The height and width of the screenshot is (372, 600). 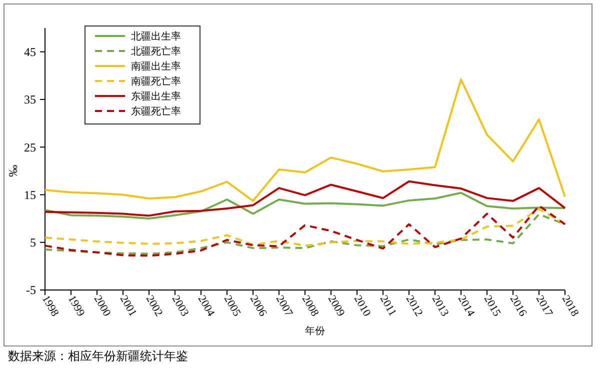 What do you see at coordinates (156, 66) in the screenshot?
I see `legend-label: 南疆出生率` at bounding box center [156, 66].